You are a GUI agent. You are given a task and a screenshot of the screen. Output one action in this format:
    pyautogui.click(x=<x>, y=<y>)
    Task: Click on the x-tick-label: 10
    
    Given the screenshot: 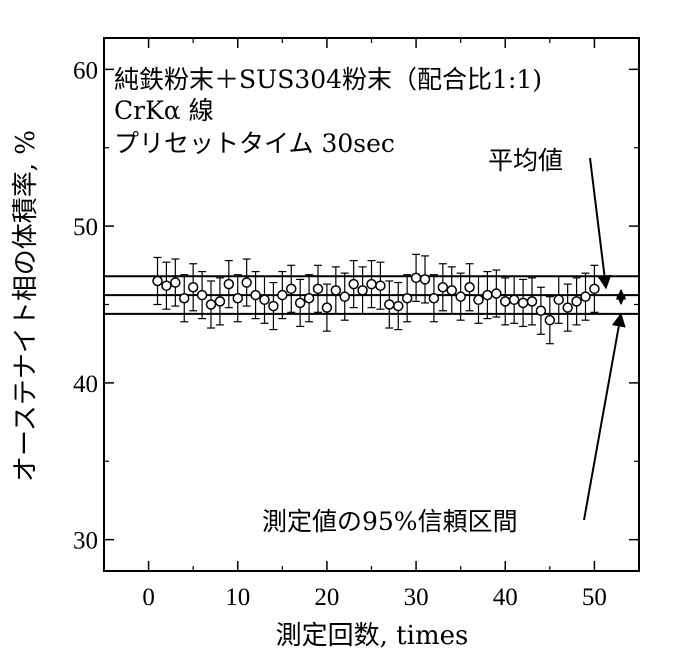 What is the action you would take?
    pyautogui.click(x=237, y=597)
    